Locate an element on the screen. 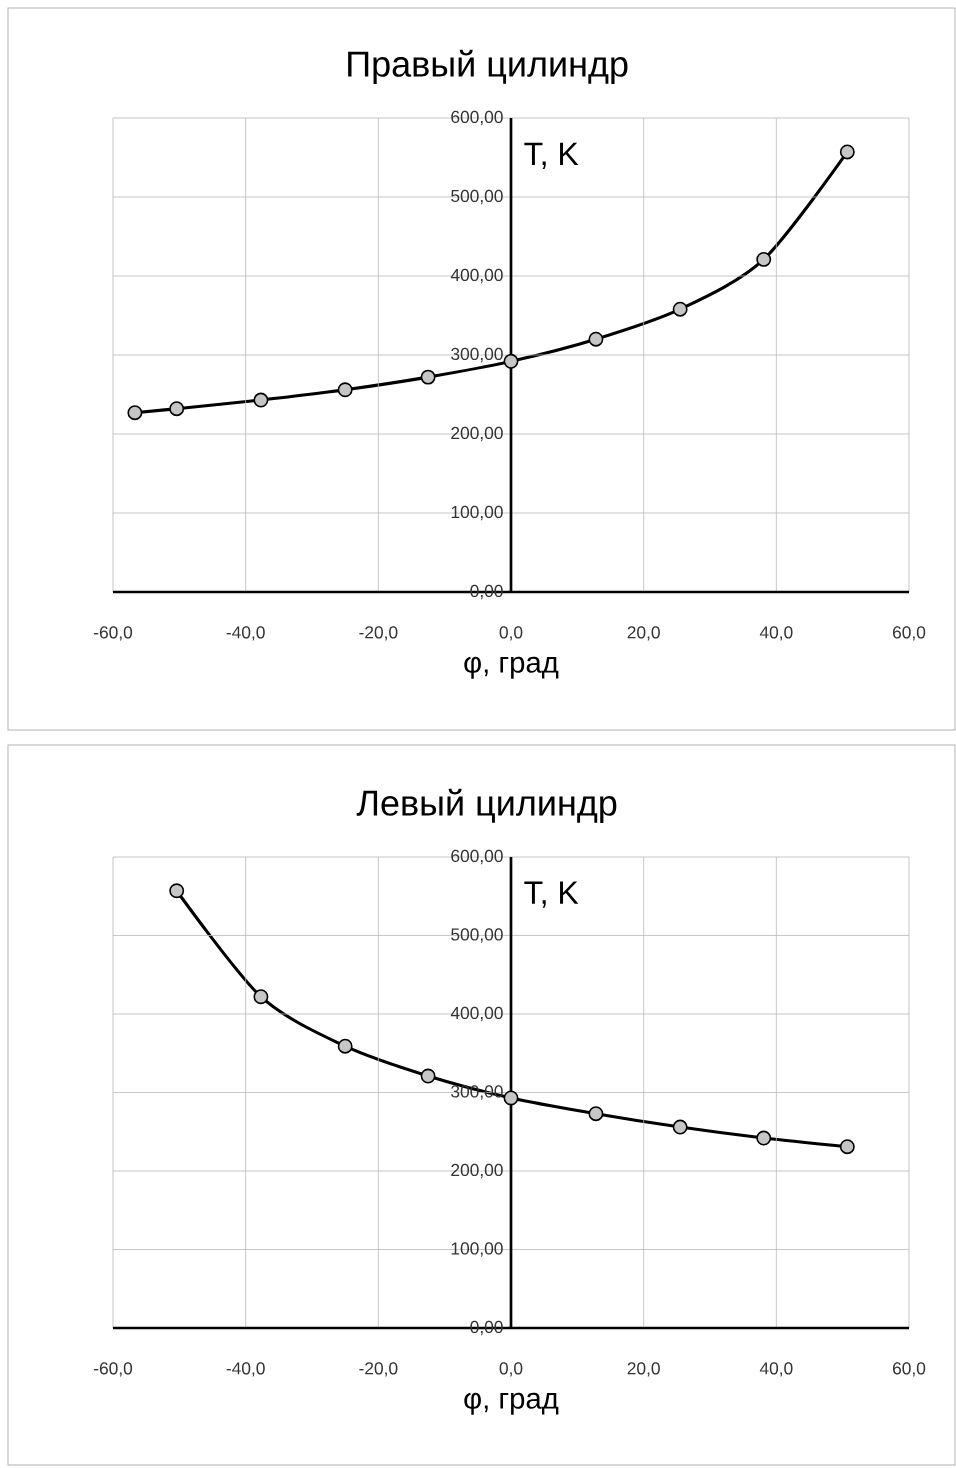 The image size is (956, 1468). y-tick-label: 300,00 is located at coordinates (477, 355).